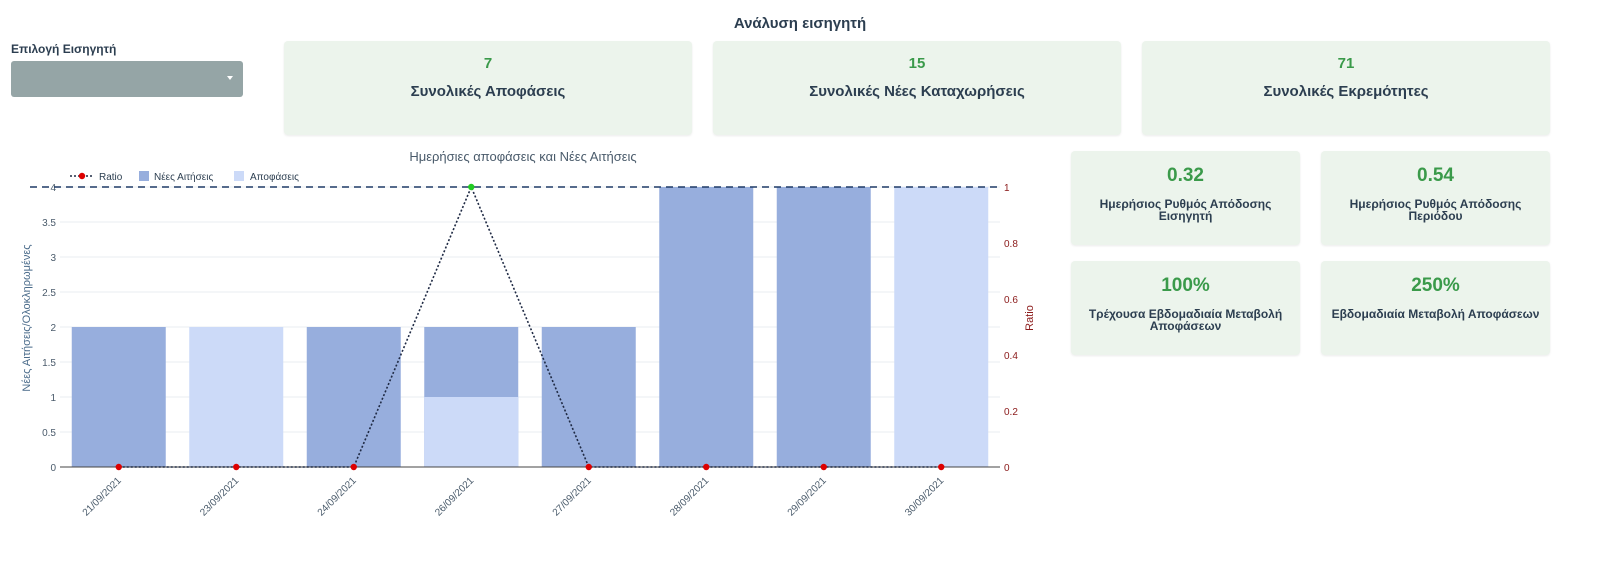 Image resolution: width=1600 pixels, height=563 pixels. What do you see at coordinates (522, 156) in the screenshot?
I see `chart-title: Ημερήσιες αποφάσεις και Νέες Αιτήσεις` at bounding box center [522, 156].